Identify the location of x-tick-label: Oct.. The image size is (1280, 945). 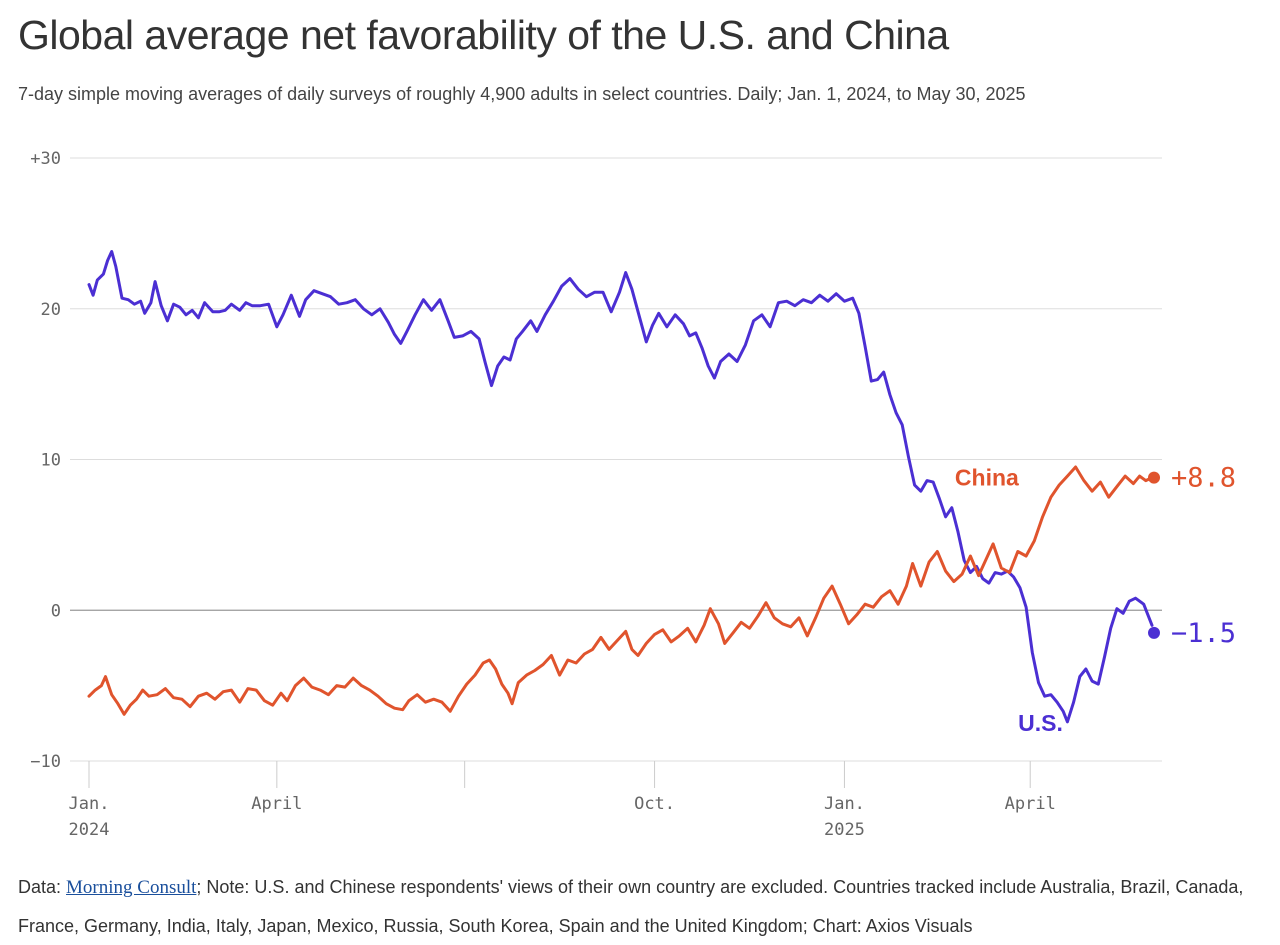
(654, 804).